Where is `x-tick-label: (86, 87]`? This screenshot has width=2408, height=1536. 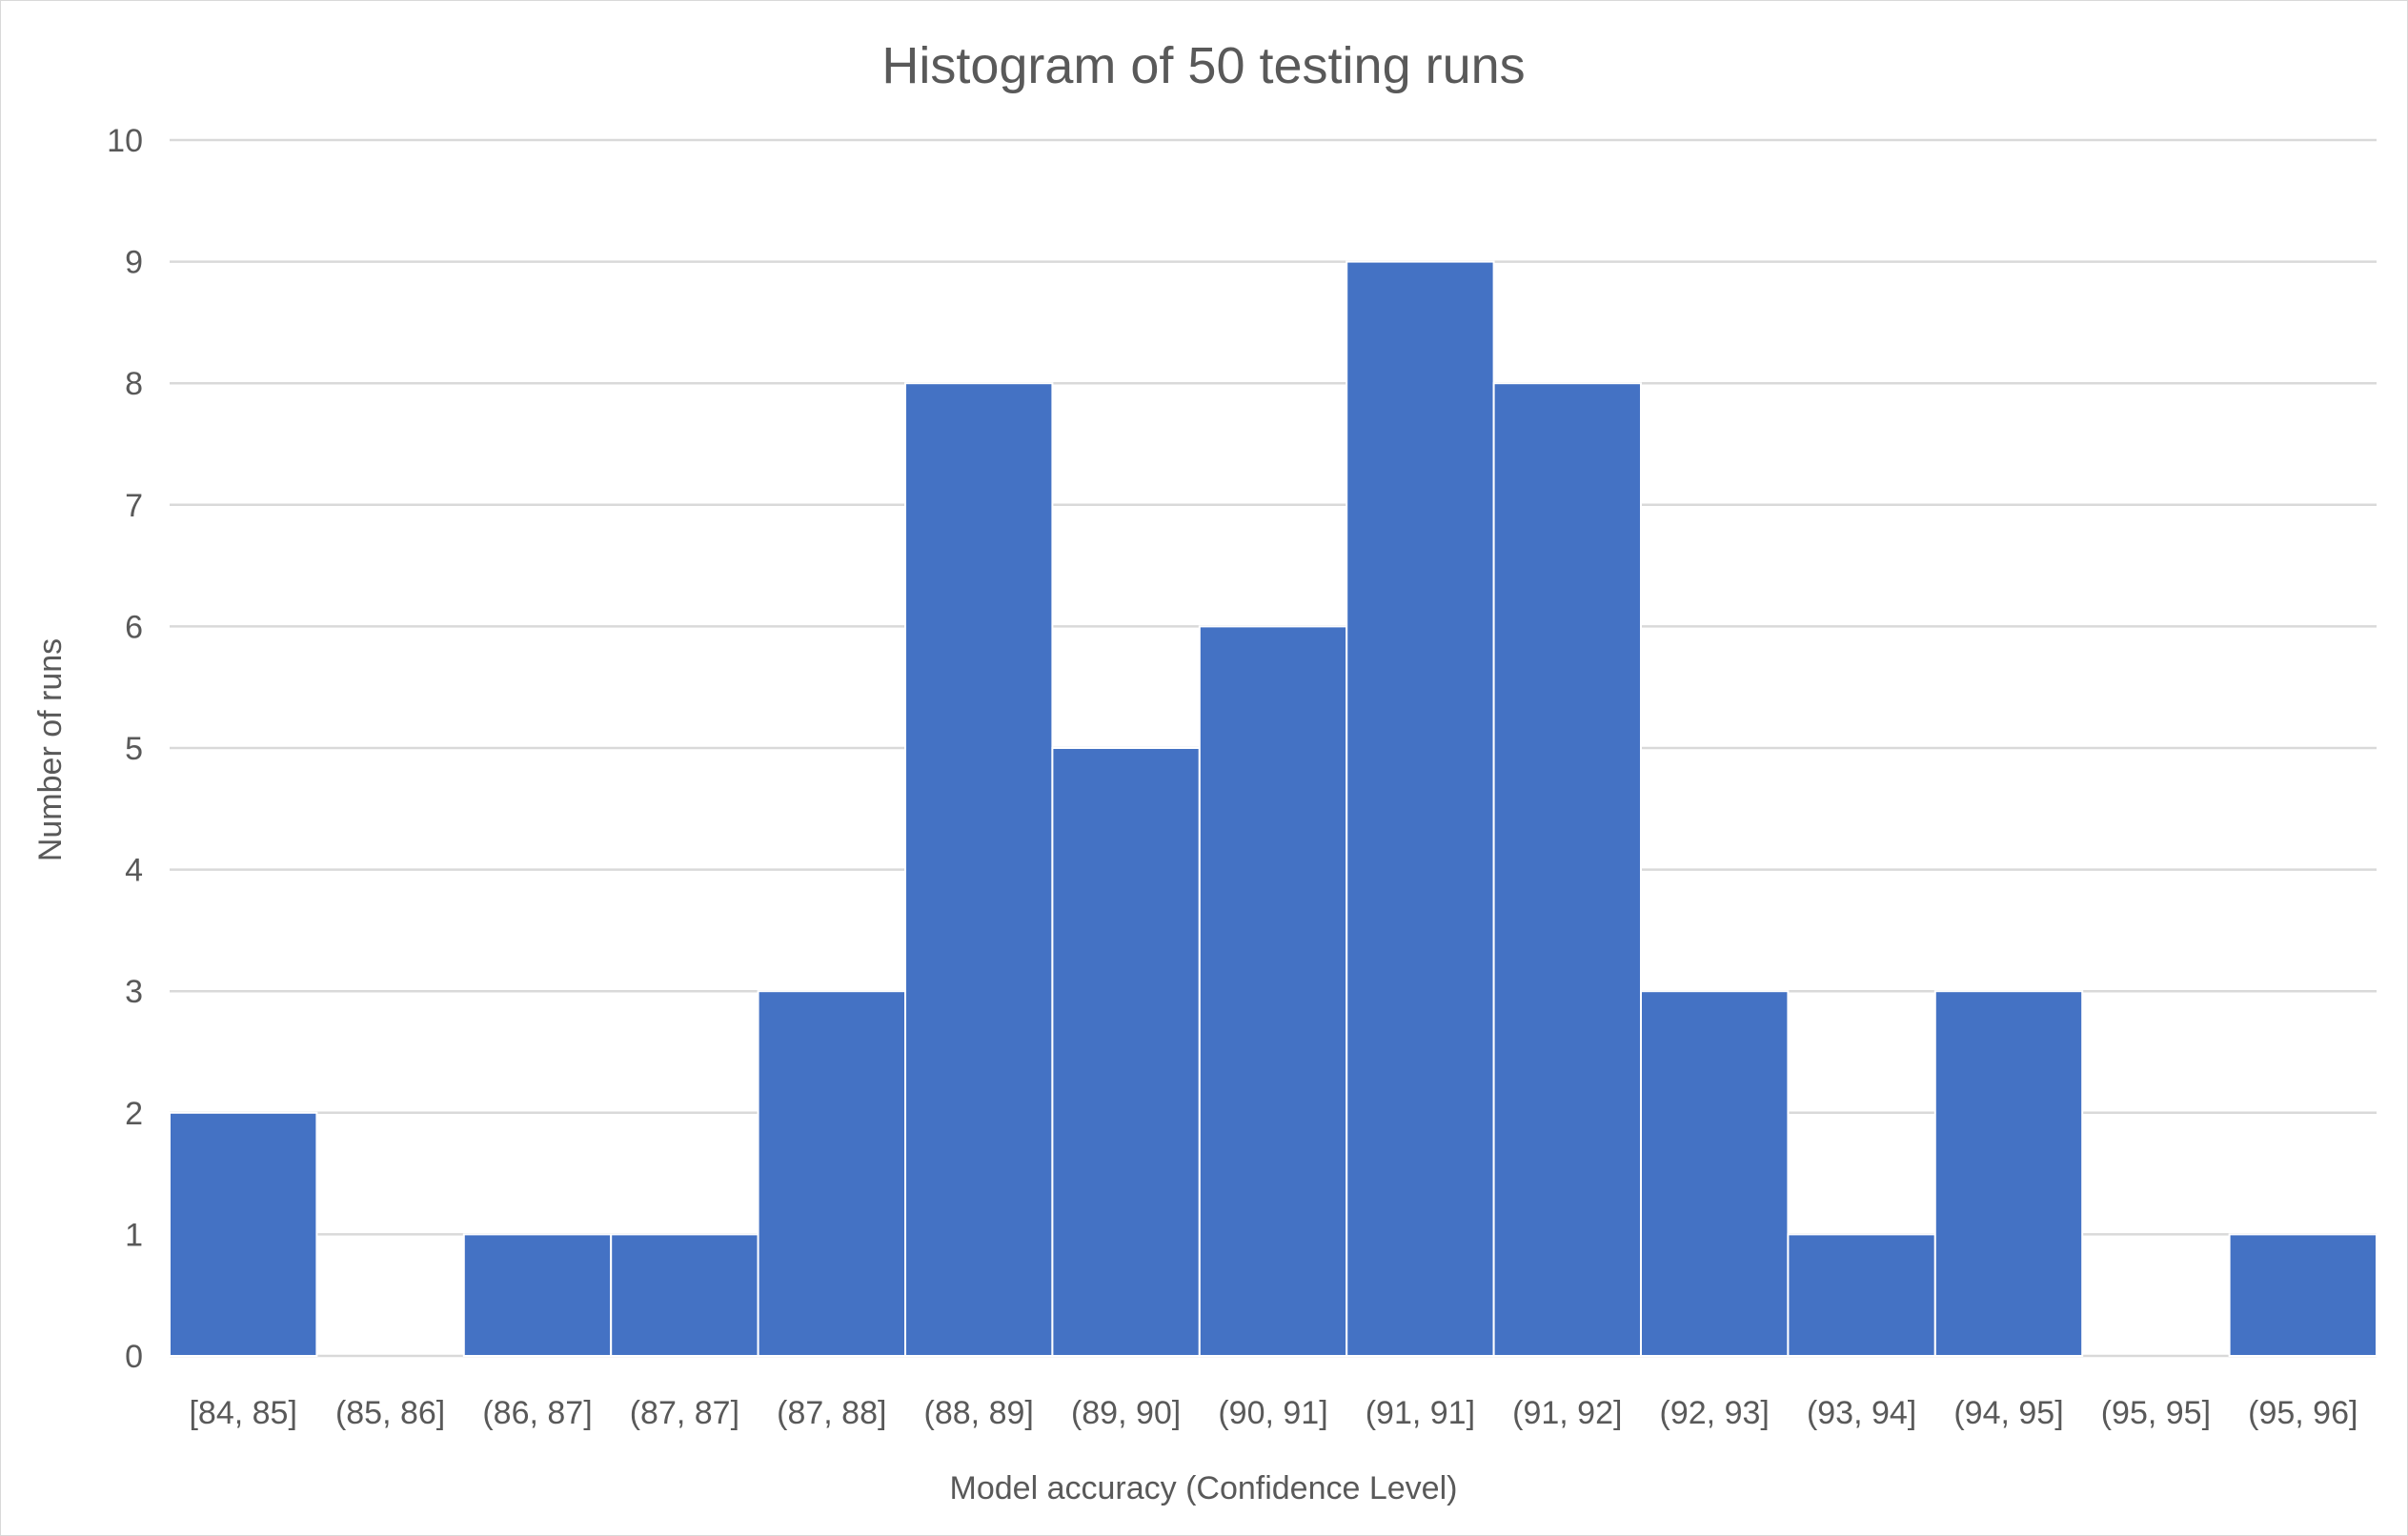
x-tick-label: (86, 87] is located at coordinates (537, 1413).